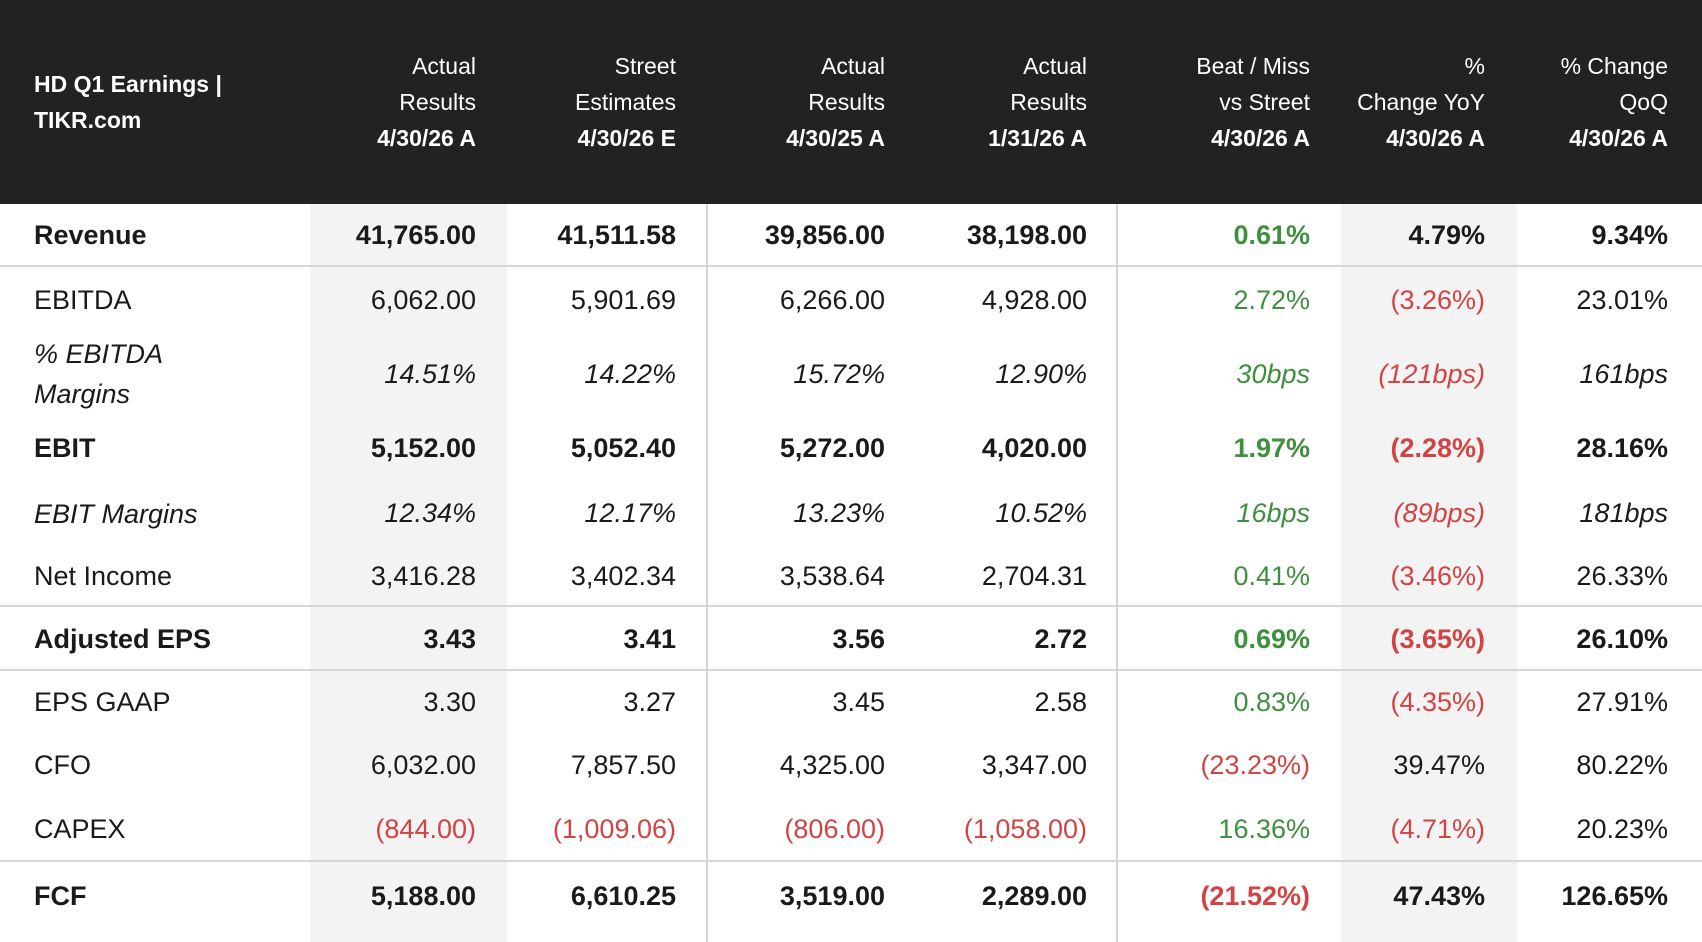  What do you see at coordinates (1446, 234) in the screenshot?
I see `table-cell: 4.79%` at bounding box center [1446, 234].